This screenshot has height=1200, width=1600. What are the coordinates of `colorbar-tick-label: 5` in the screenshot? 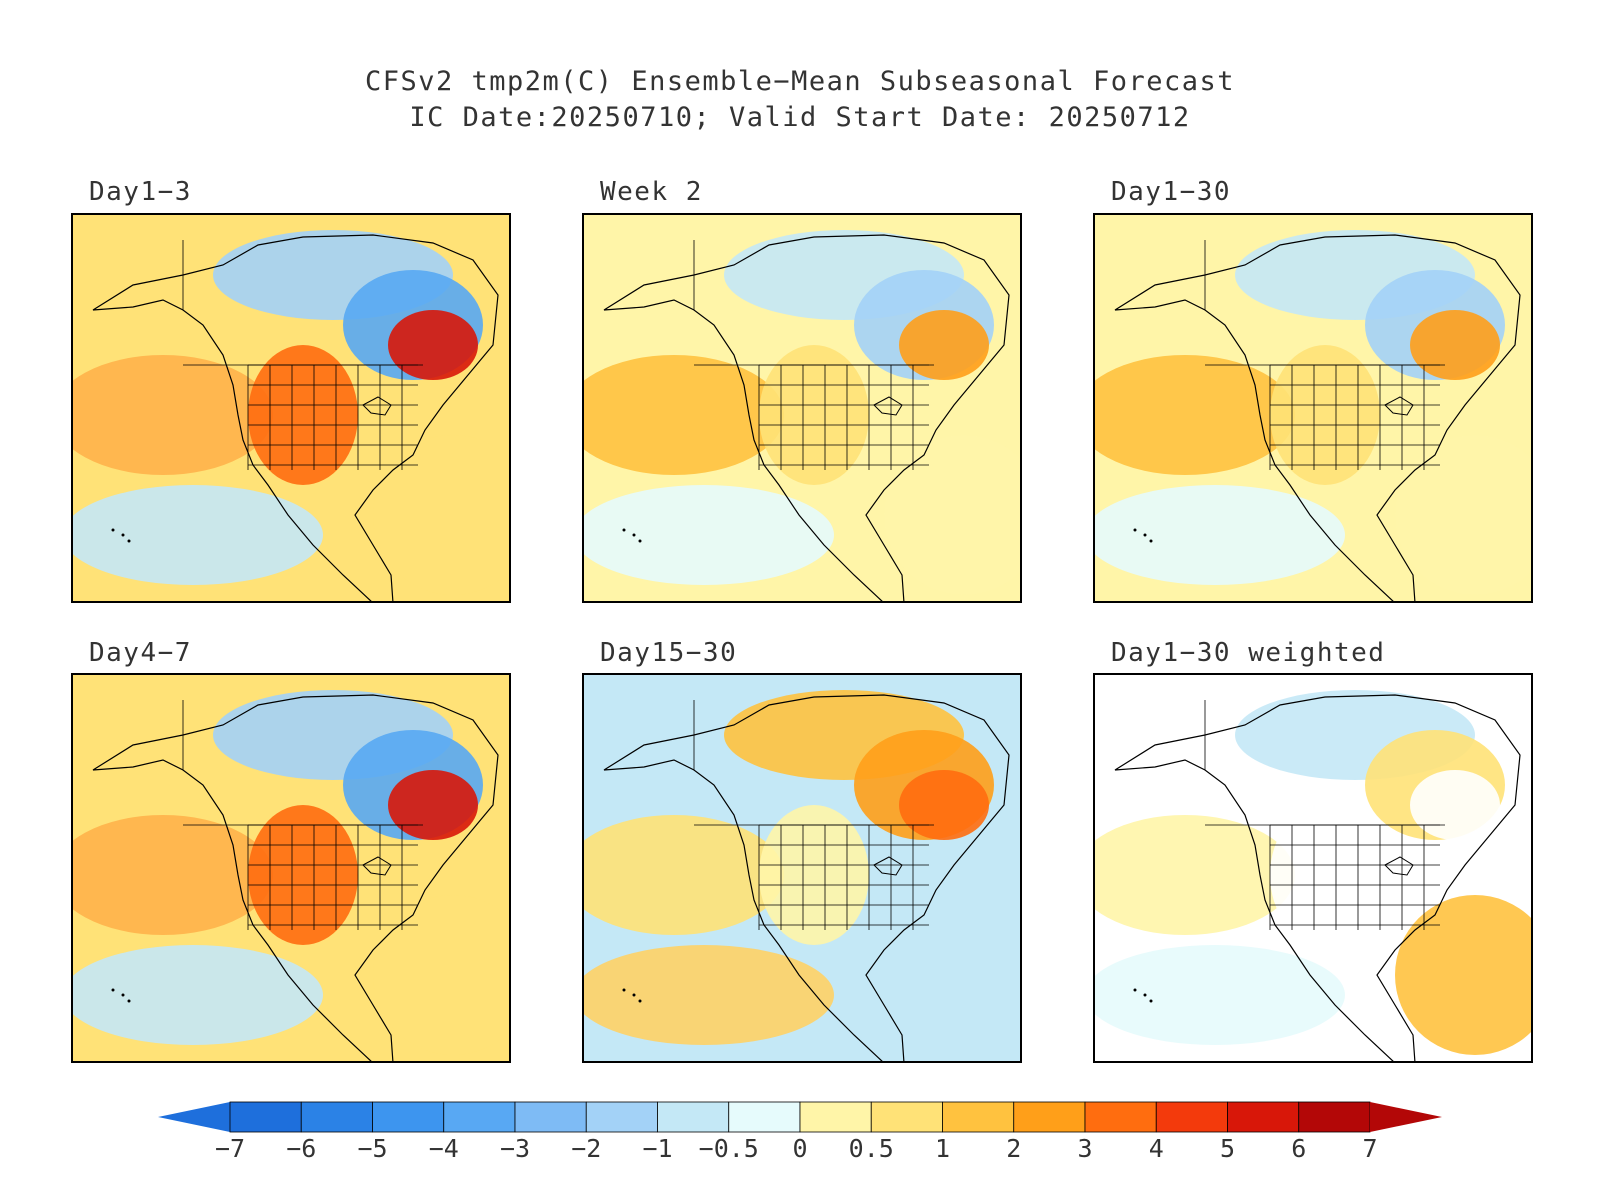 It's located at (1227, 1148).